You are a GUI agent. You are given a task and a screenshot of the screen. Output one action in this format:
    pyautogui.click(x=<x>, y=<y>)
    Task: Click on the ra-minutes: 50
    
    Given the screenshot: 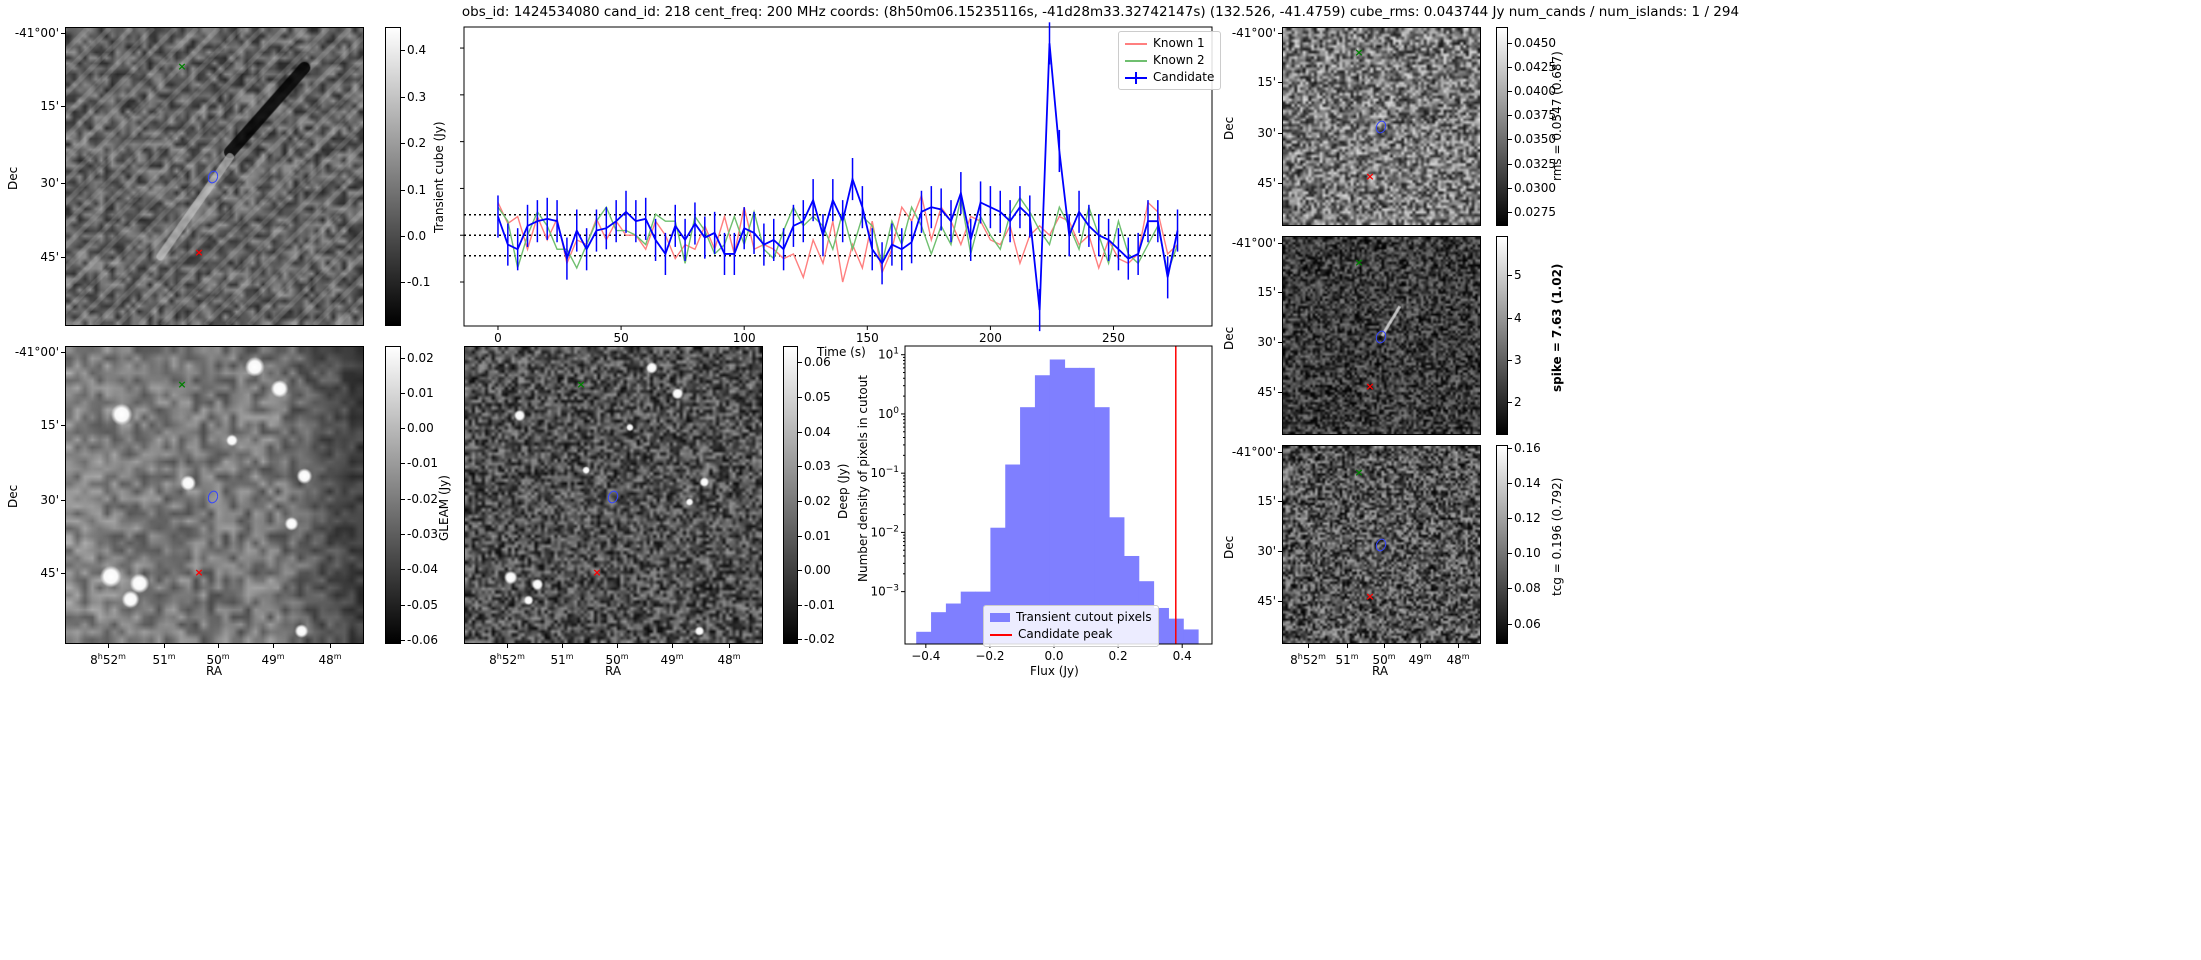 What is the action you would take?
    pyautogui.click(x=1380, y=660)
    